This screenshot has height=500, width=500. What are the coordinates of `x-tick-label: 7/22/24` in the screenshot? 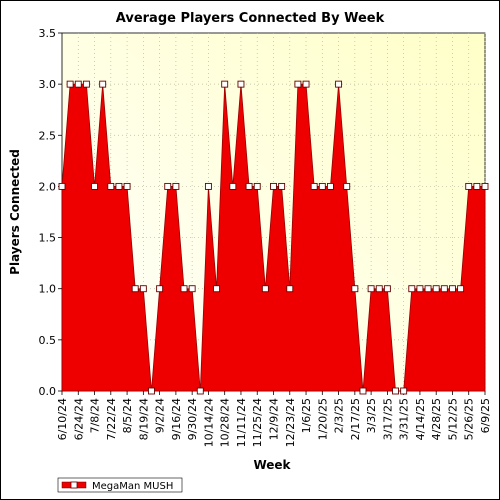 It's located at (111, 419).